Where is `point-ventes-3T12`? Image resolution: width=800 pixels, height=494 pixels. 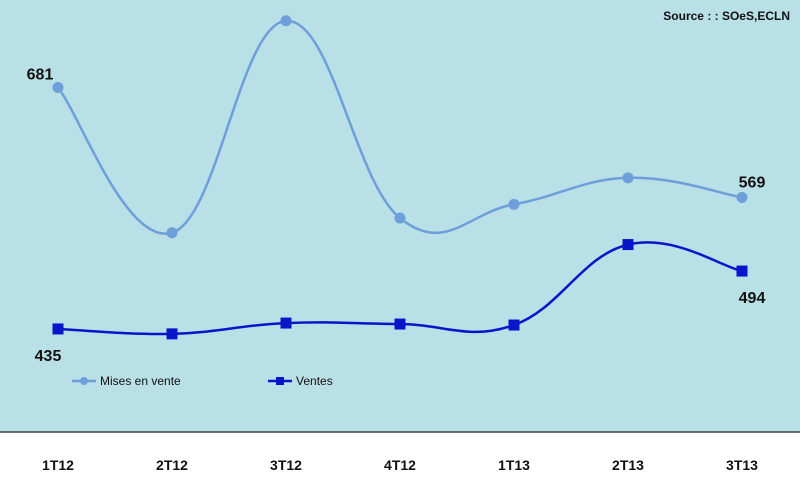
point-ventes-3T12 is located at coordinates (286, 323).